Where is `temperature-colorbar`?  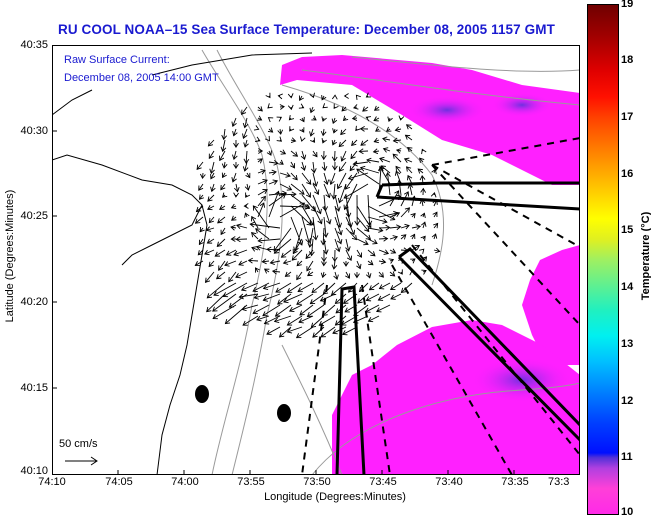
temperature-colorbar is located at coordinates (603, 259).